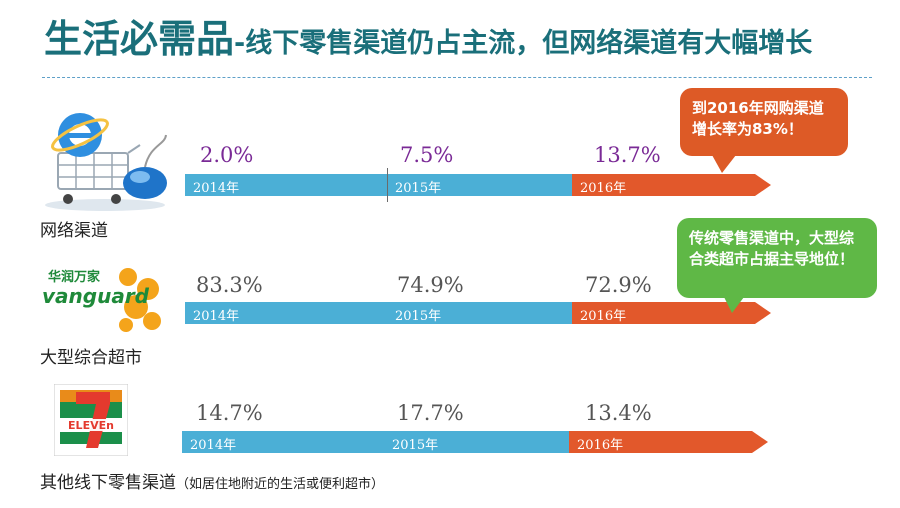 This screenshot has width=900, height=508. What do you see at coordinates (280, 484) in the screenshot?
I see `row-label-other-note: （如居住地附近的生活或便利超市）` at bounding box center [280, 484].